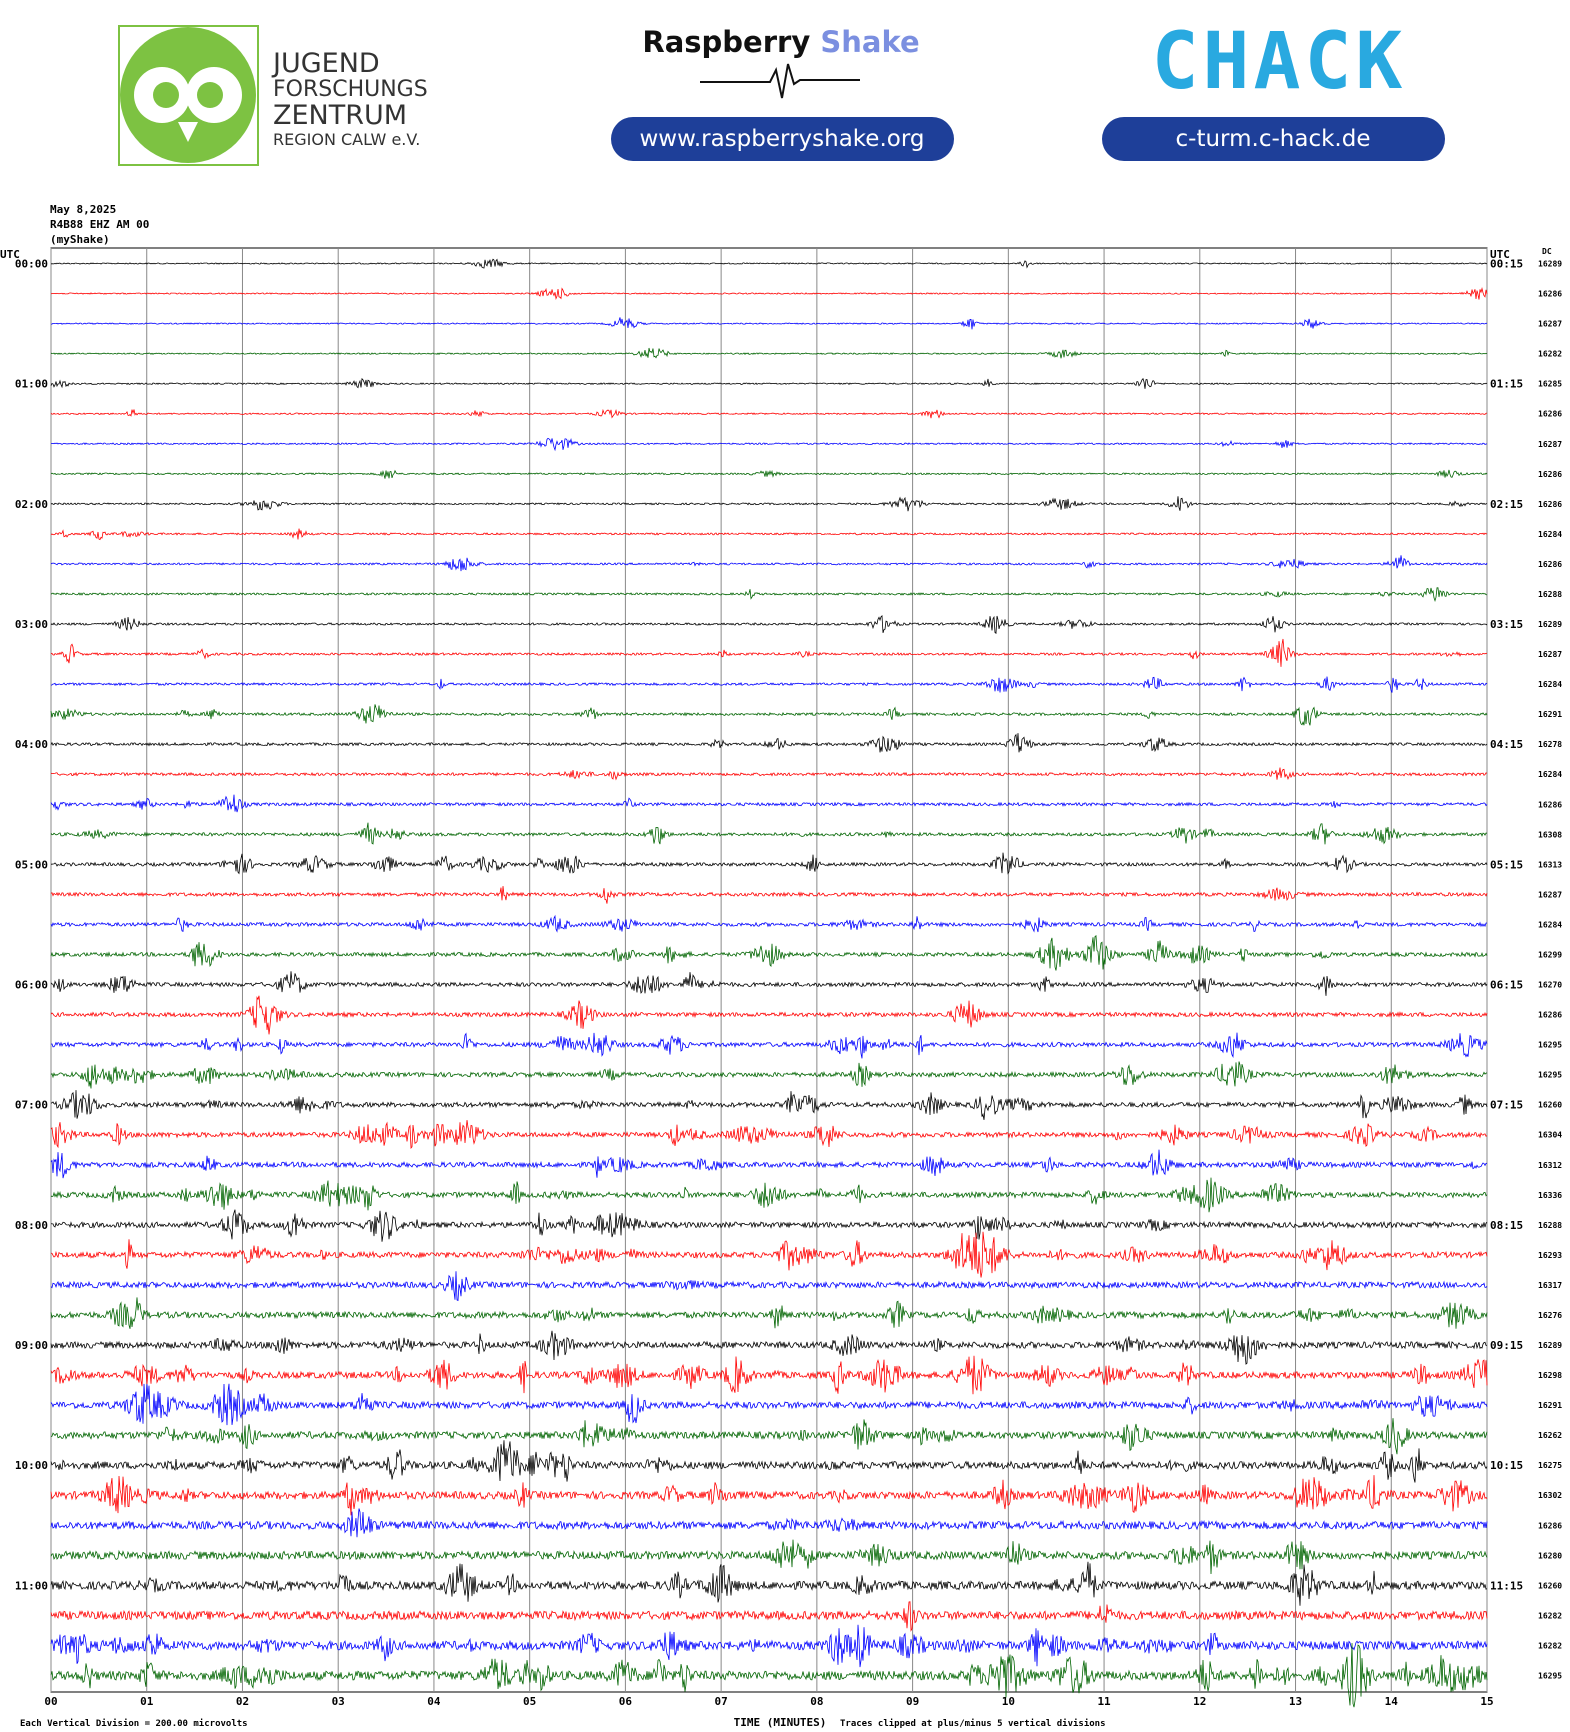 Image resolution: width=1570 pixels, height=1732 pixels. Describe the element at coordinates (31, 864) in the screenshot. I see `hour-label: 05:00` at that location.